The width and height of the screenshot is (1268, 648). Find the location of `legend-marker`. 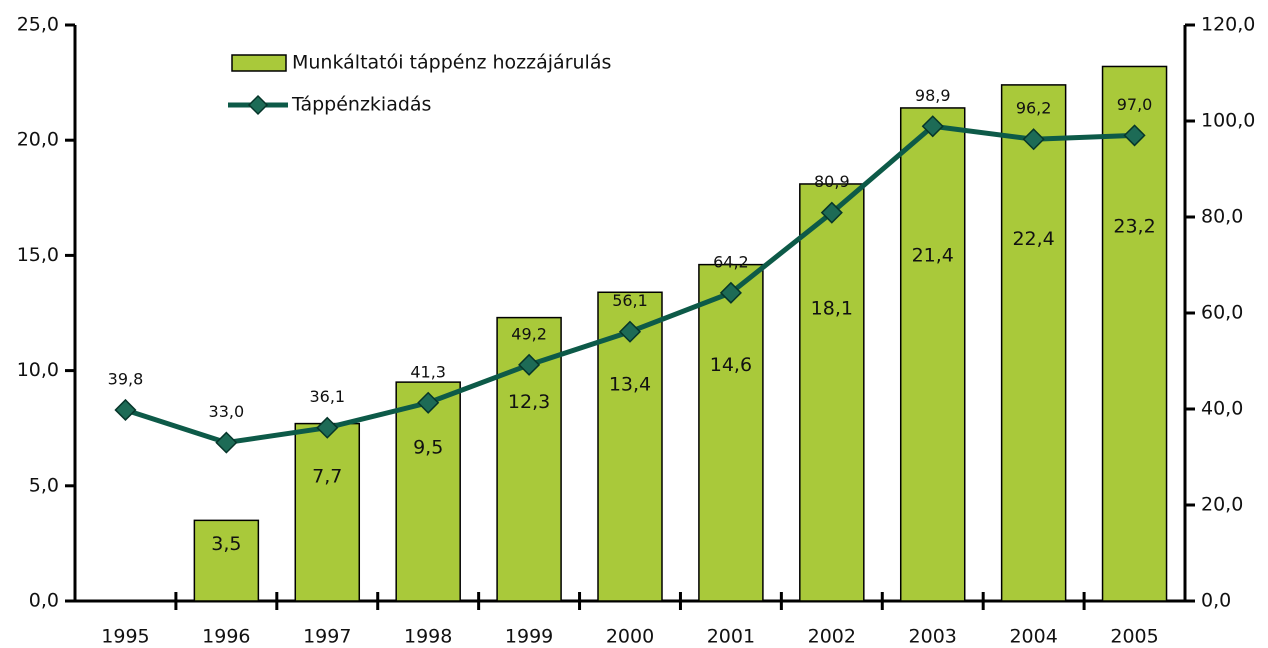

legend-marker is located at coordinates (258, 105).